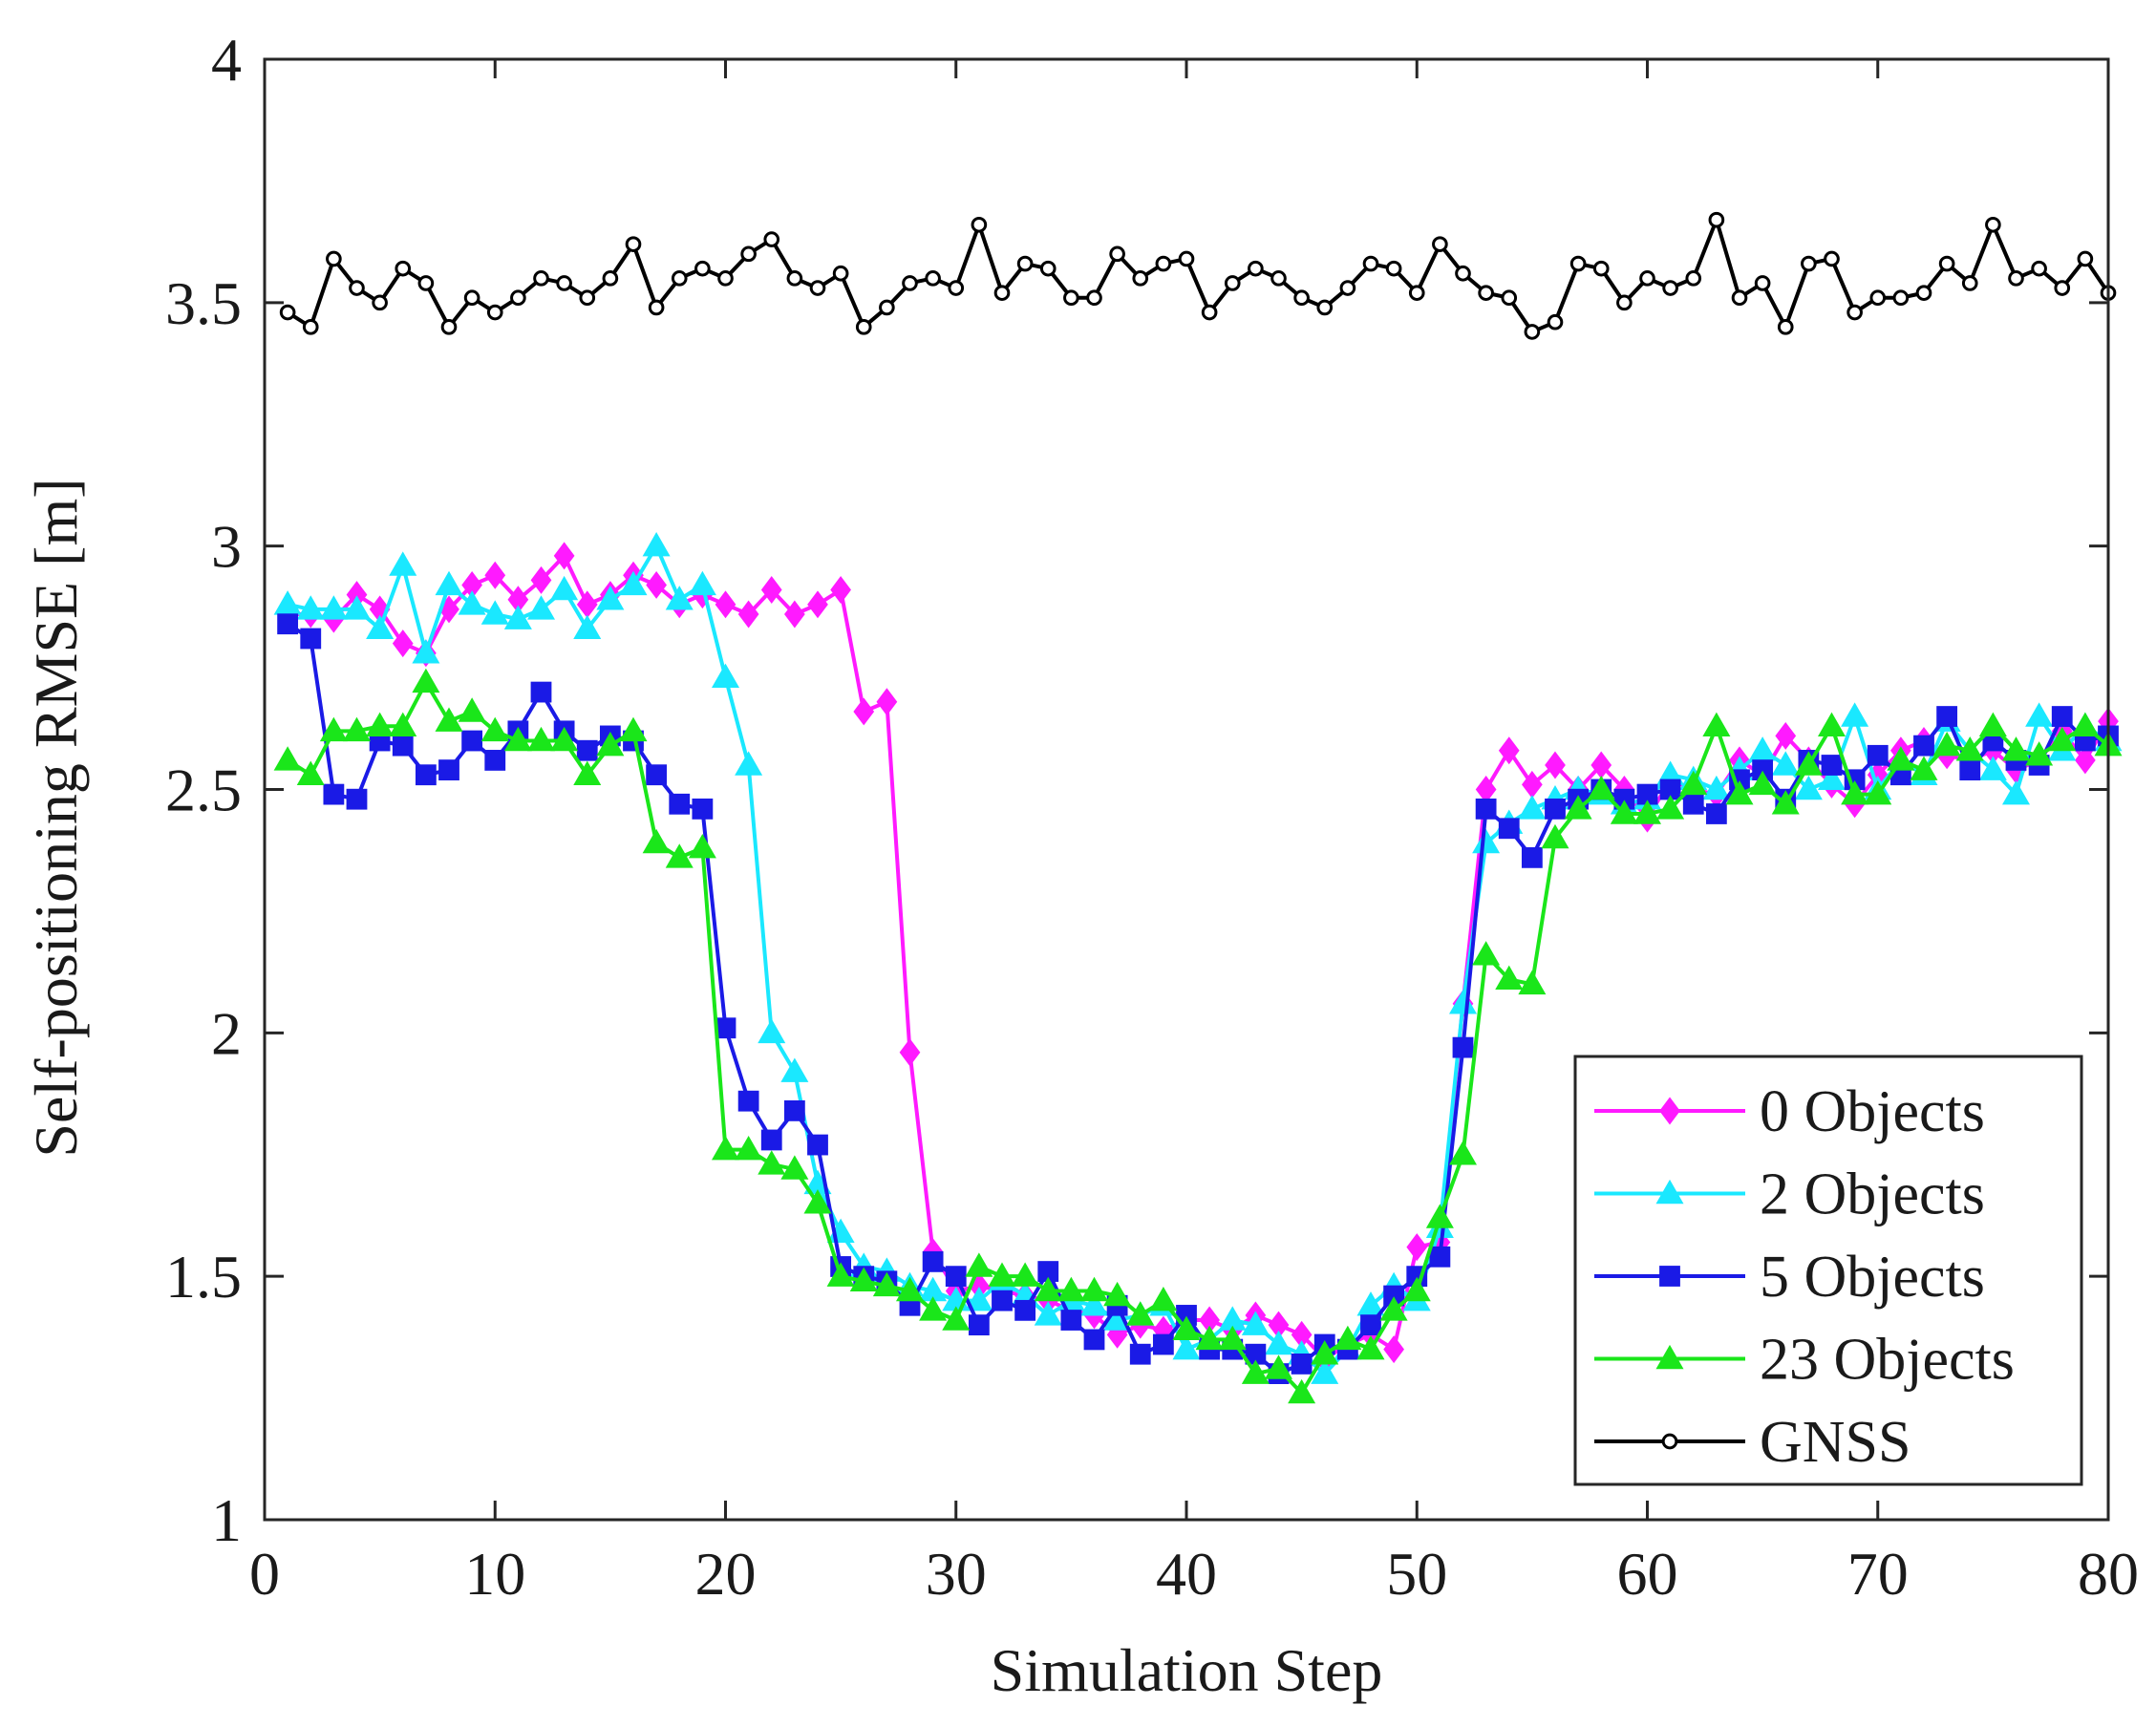 This screenshot has height=1727, width=2156. What do you see at coordinates (226, 1033) in the screenshot?
I see `y-tick-label: 2` at bounding box center [226, 1033].